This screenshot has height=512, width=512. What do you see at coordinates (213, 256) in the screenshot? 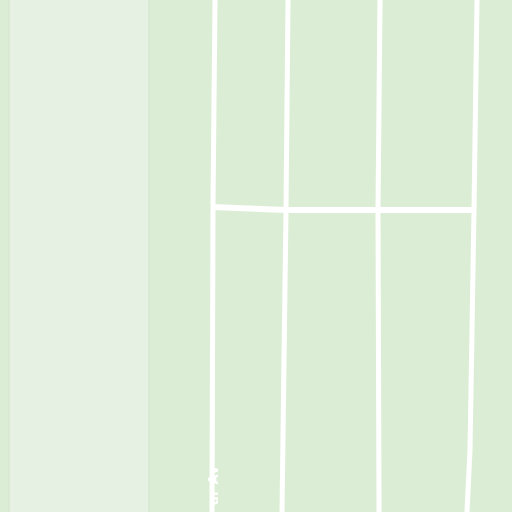
I see `avenue-road` at bounding box center [213, 256].